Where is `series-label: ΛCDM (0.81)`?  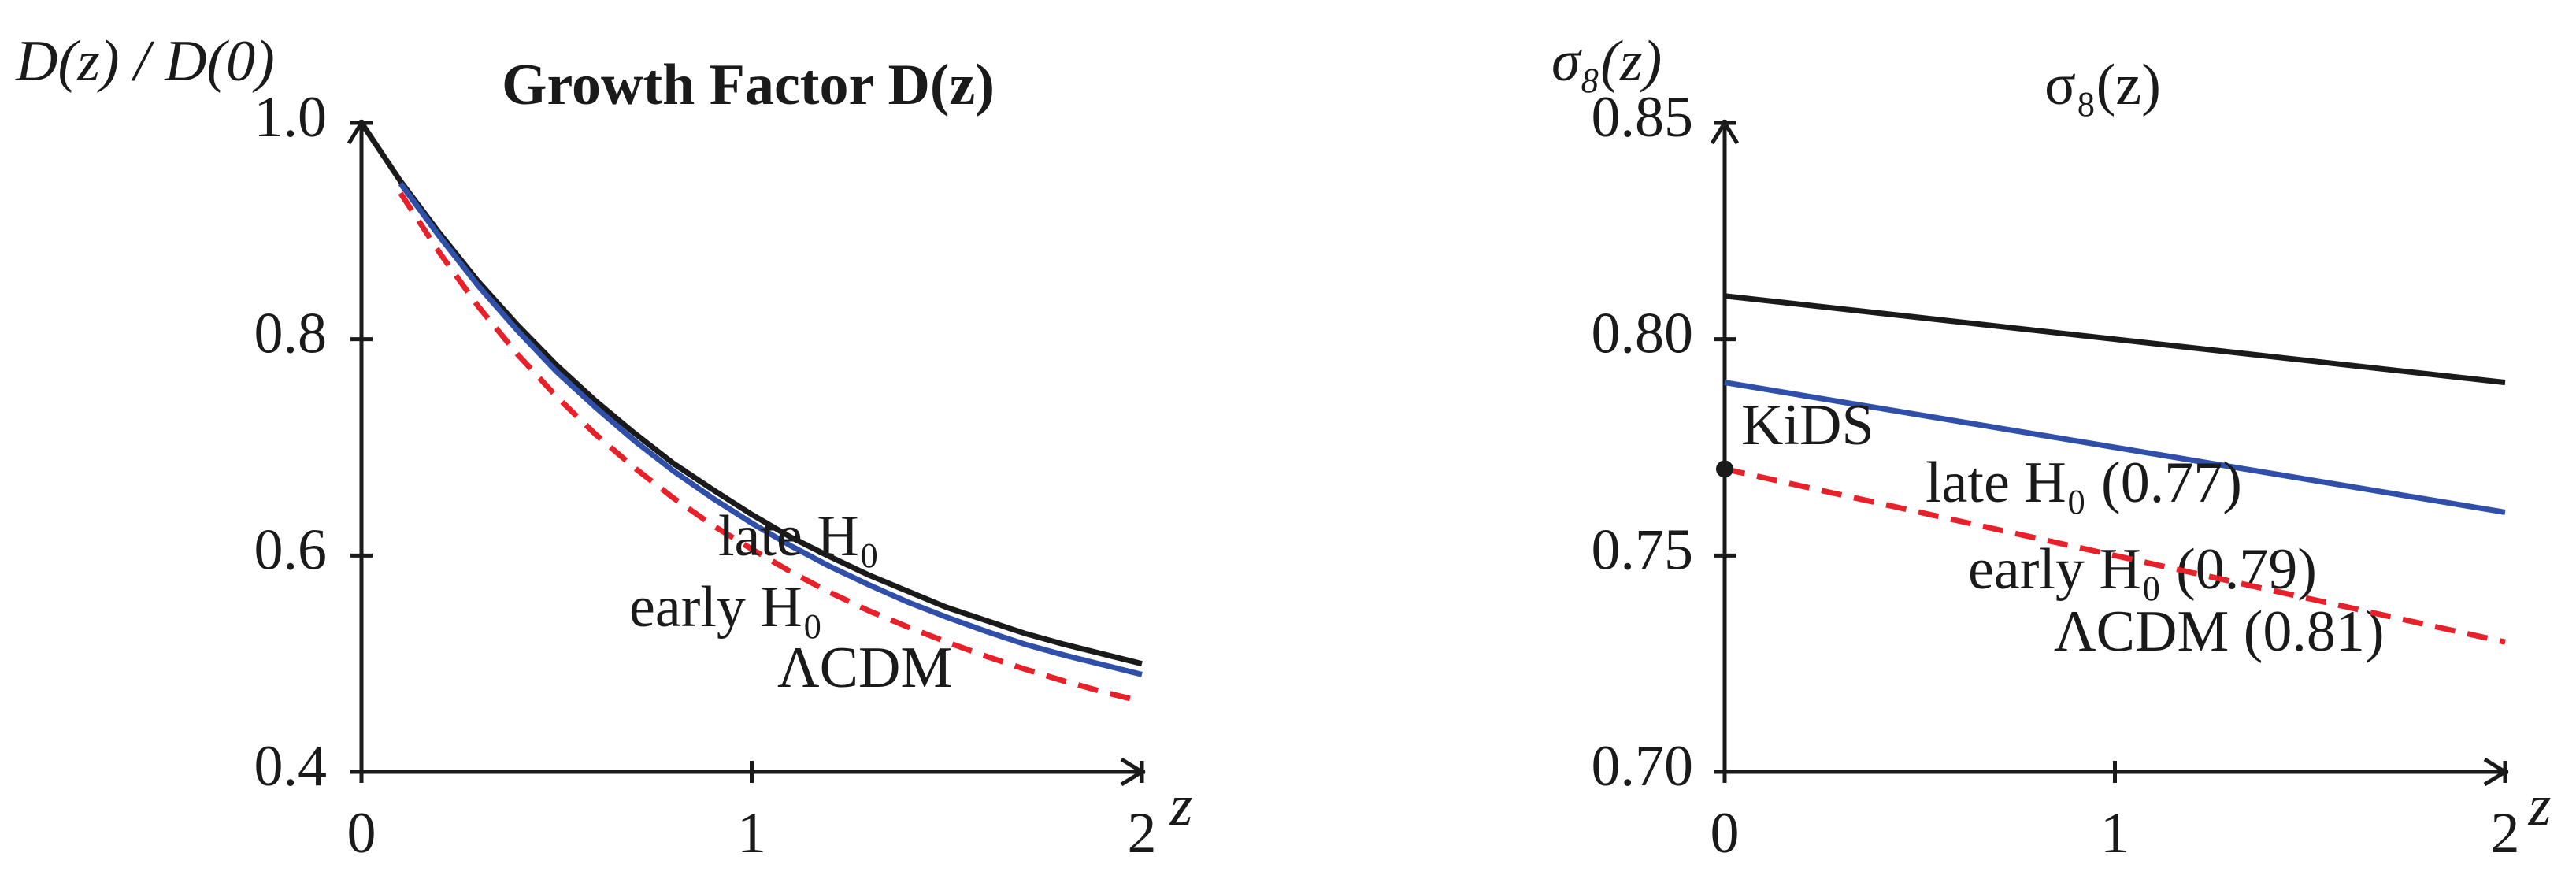 series-label: ΛCDM (0.81) is located at coordinates (2219, 631).